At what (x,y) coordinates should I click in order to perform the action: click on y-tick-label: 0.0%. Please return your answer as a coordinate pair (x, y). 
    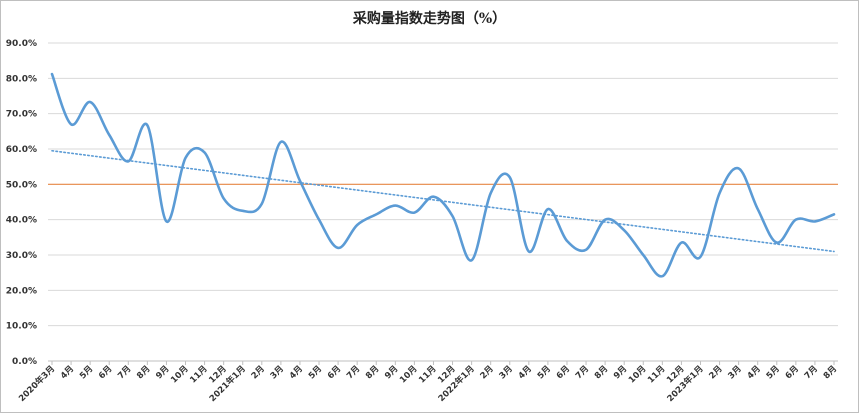
    Looking at the image, I should click on (24, 362).